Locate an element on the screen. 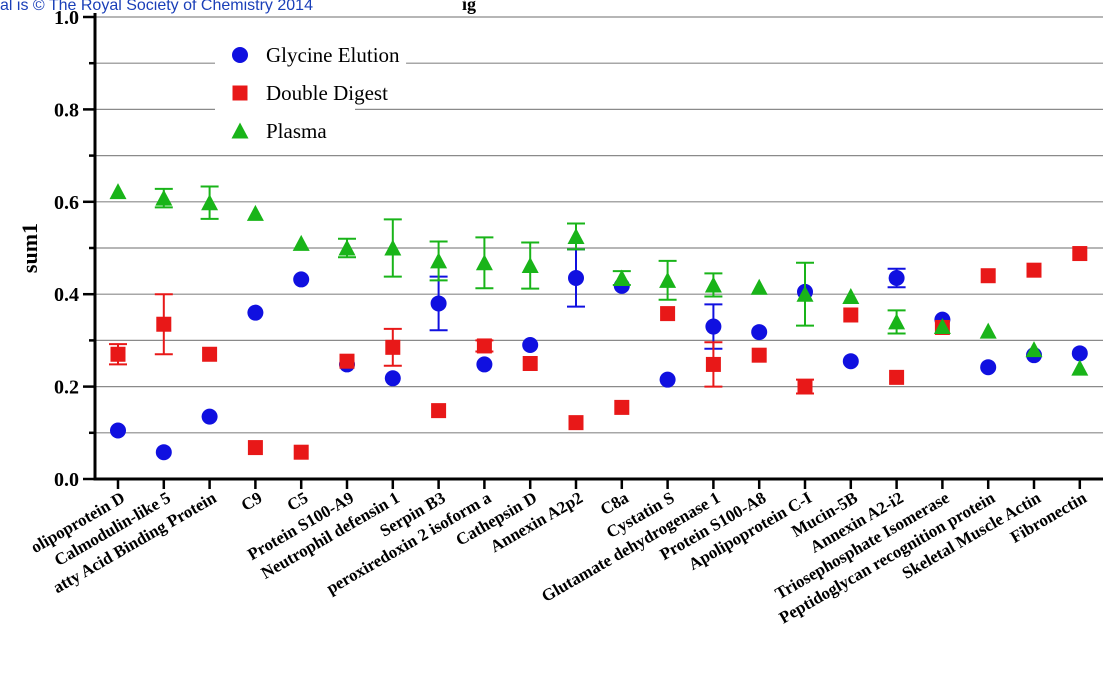 Image resolution: width=1103 pixels, height=700 pixels. y-tick-label: 0.6 is located at coordinates (66, 203).